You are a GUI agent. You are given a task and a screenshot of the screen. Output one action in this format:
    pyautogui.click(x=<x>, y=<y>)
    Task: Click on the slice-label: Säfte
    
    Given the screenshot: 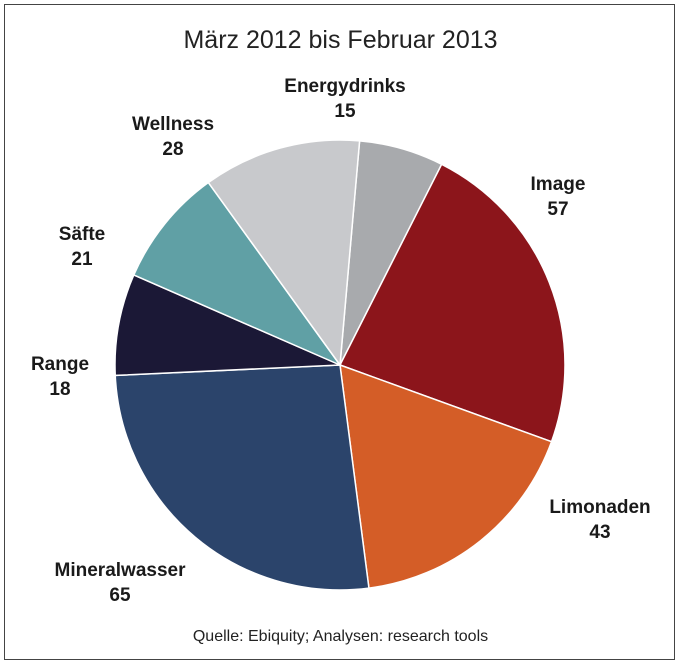 What is the action you would take?
    pyautogui.click(x=82, y=234)
    